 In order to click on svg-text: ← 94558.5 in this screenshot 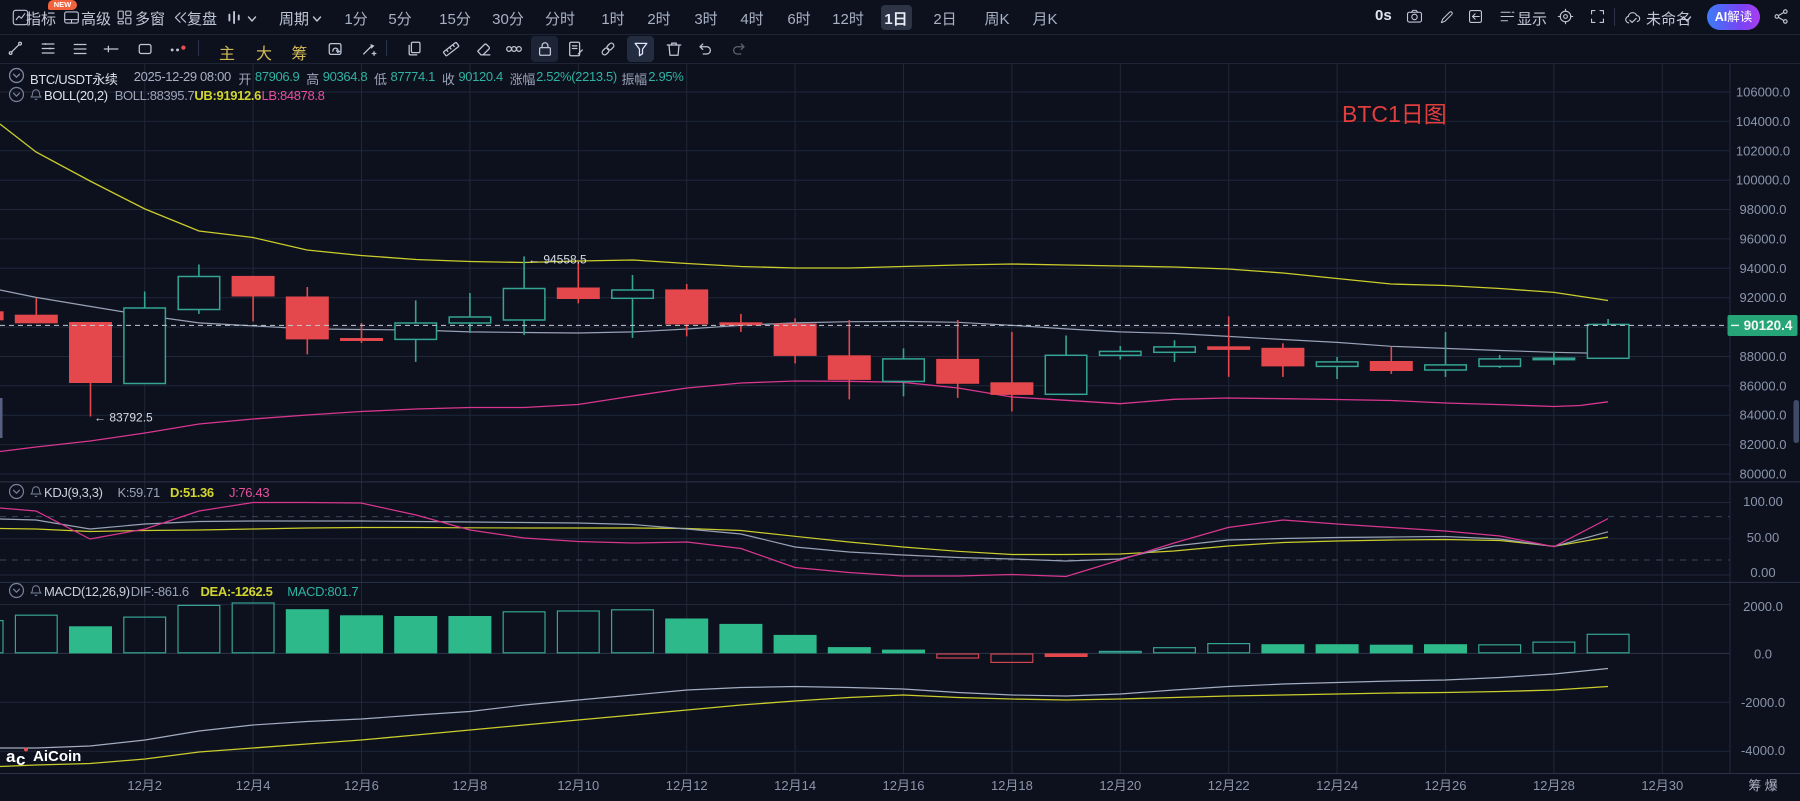, I will do `click(557, 260)`.